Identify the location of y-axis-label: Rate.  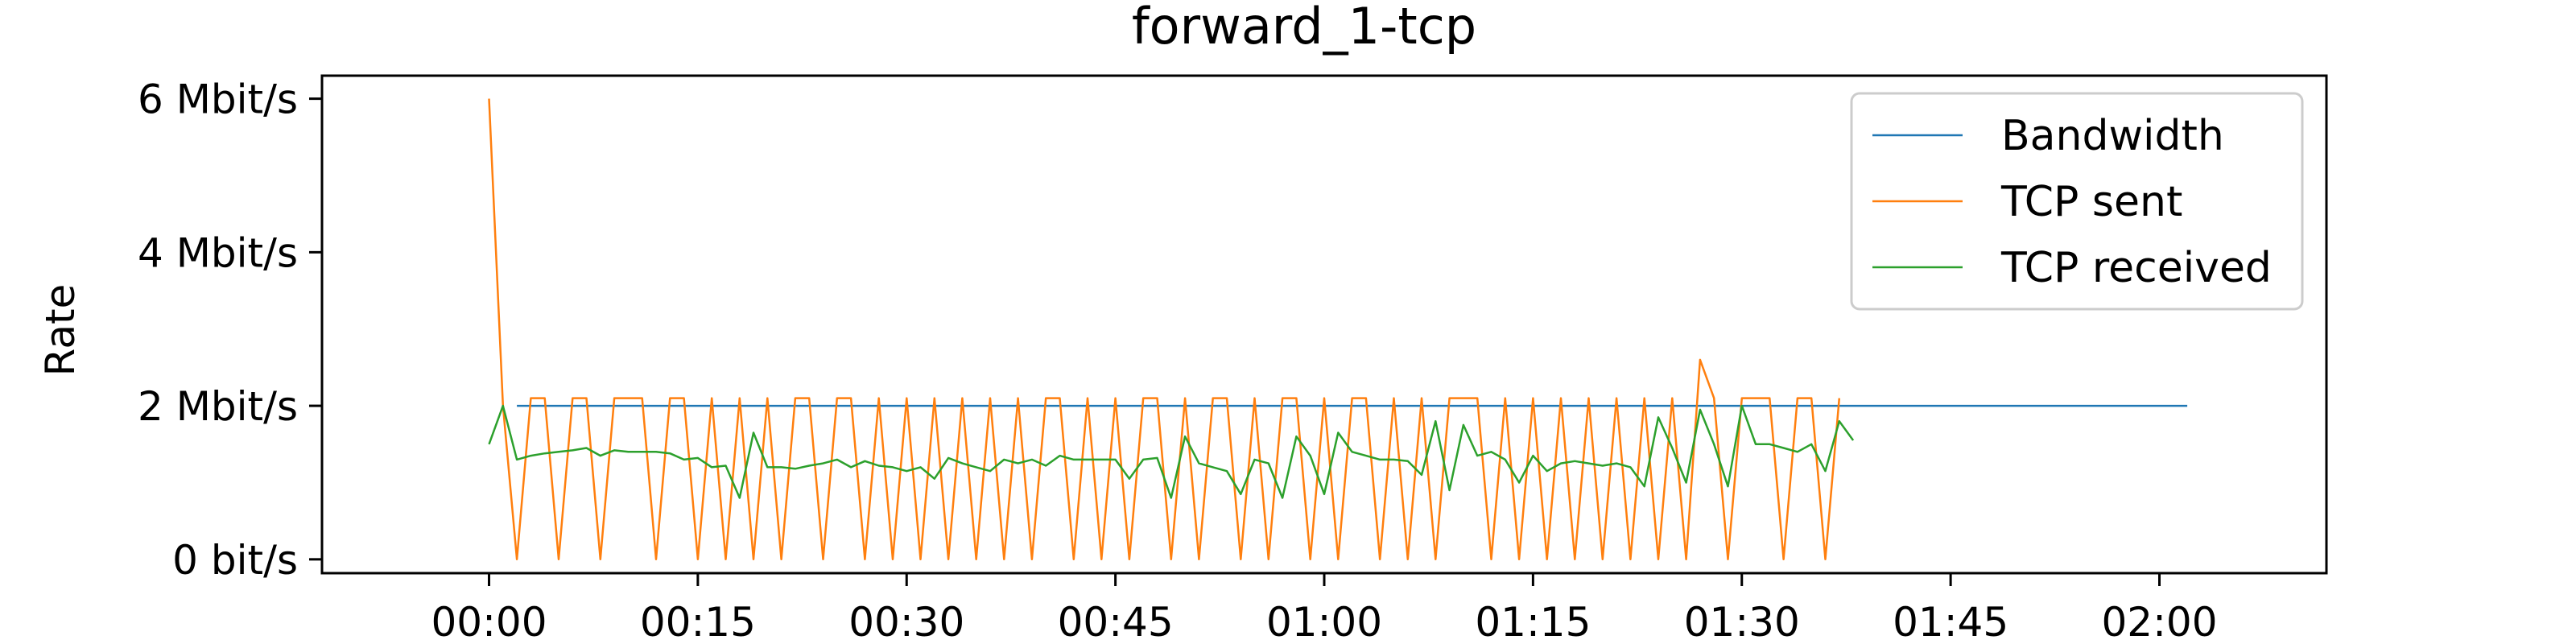
(60, 330).